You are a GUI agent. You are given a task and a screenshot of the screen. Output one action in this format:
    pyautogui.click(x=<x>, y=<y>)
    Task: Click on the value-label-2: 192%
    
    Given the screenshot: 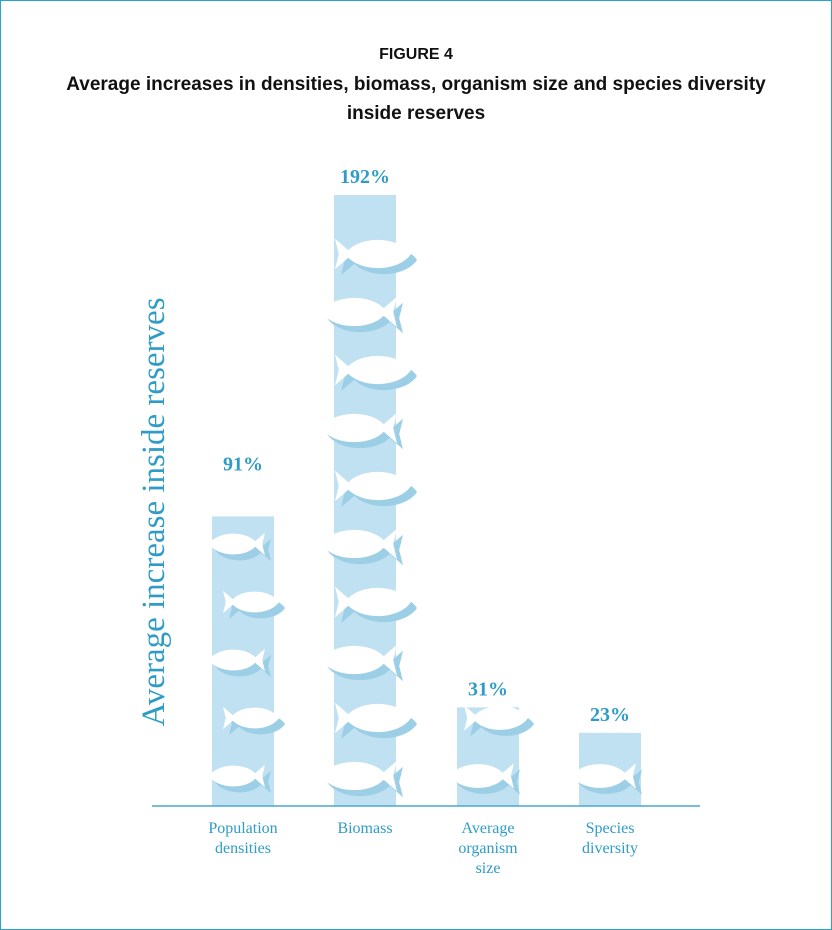 What is the action you would take?
    pyautogui.click(x=365, y=177)
    